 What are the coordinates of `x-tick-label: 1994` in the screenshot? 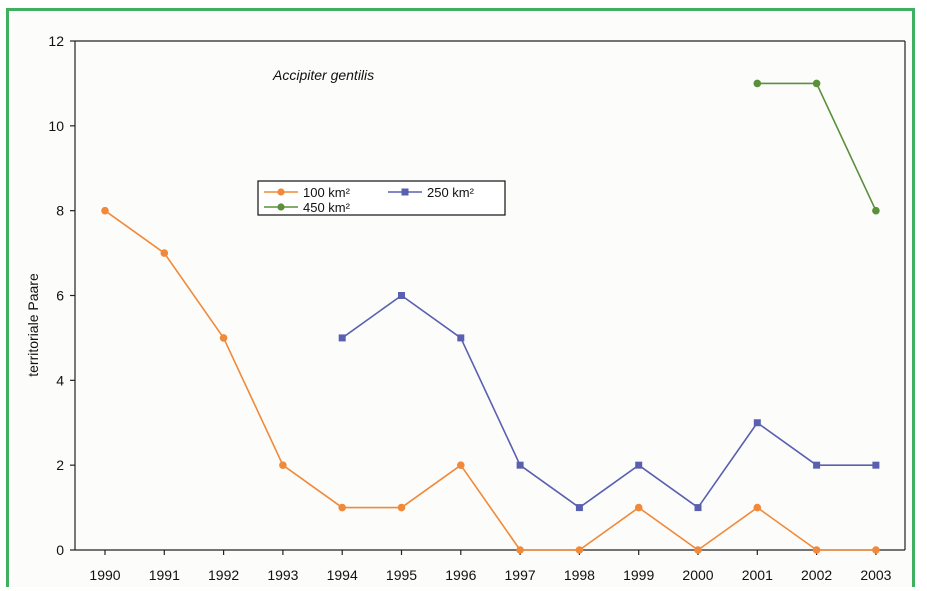 It's located at (342, 575).